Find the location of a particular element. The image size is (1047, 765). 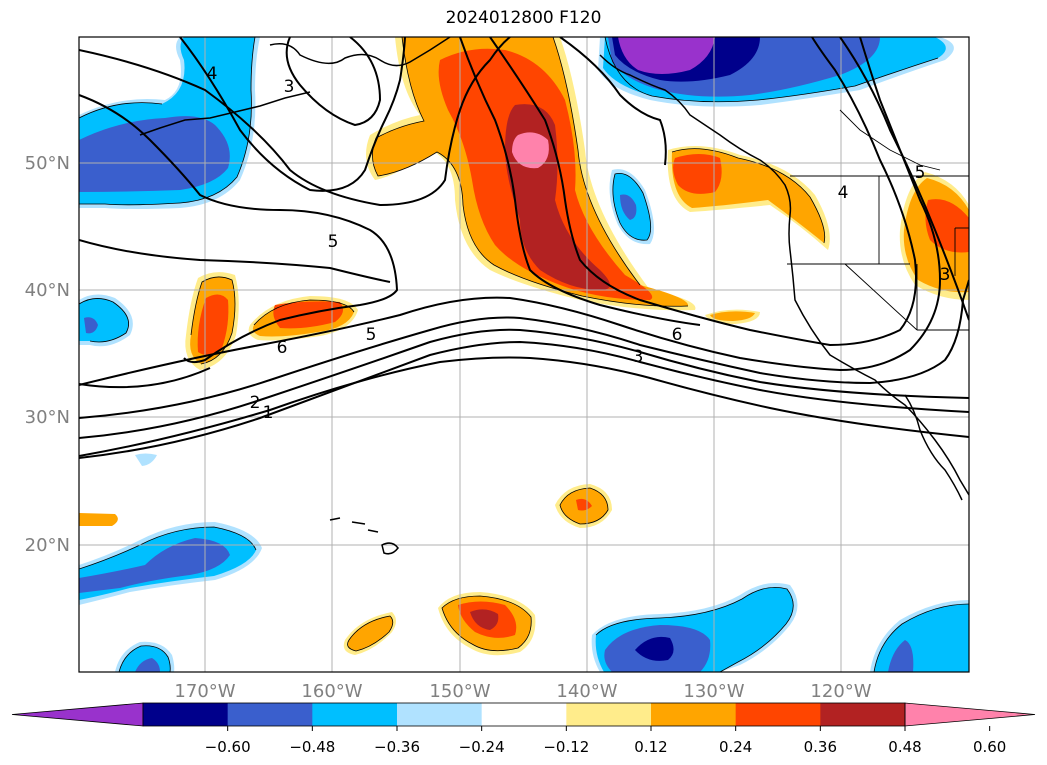

map-title: 2024012800 F120 is located at coordinates (523, 18).